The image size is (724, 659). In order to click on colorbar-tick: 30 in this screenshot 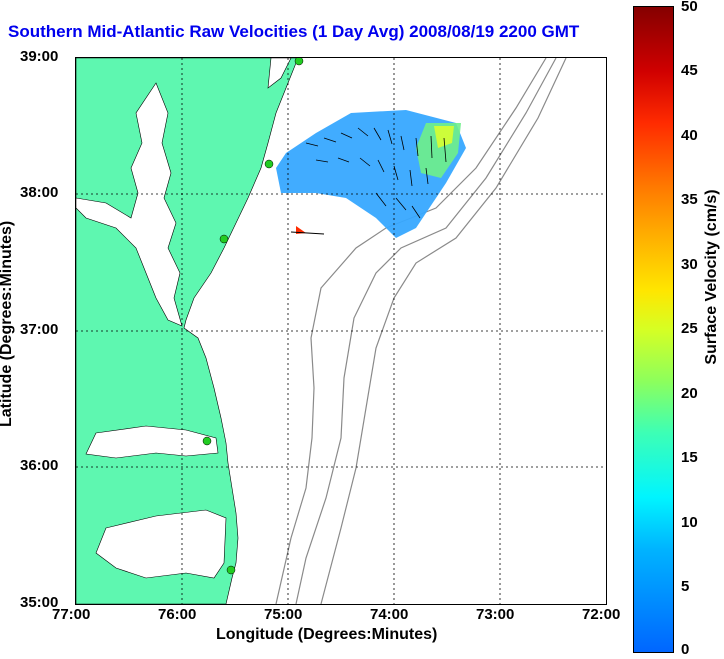, I will do `click(689, 264)`.